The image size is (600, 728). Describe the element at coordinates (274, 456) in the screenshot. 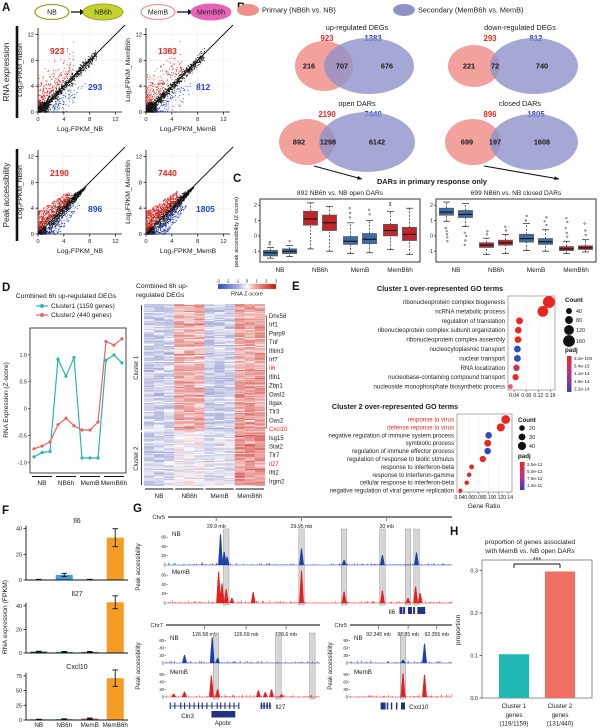

I see `gene-label: Tlr7` at that location.